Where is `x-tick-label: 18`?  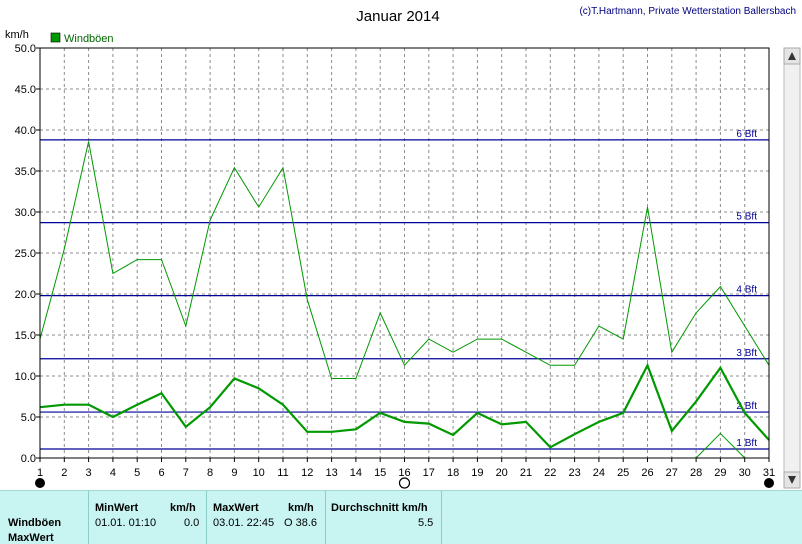
x-tick-label: 18 is located at coordinates (453, 473).